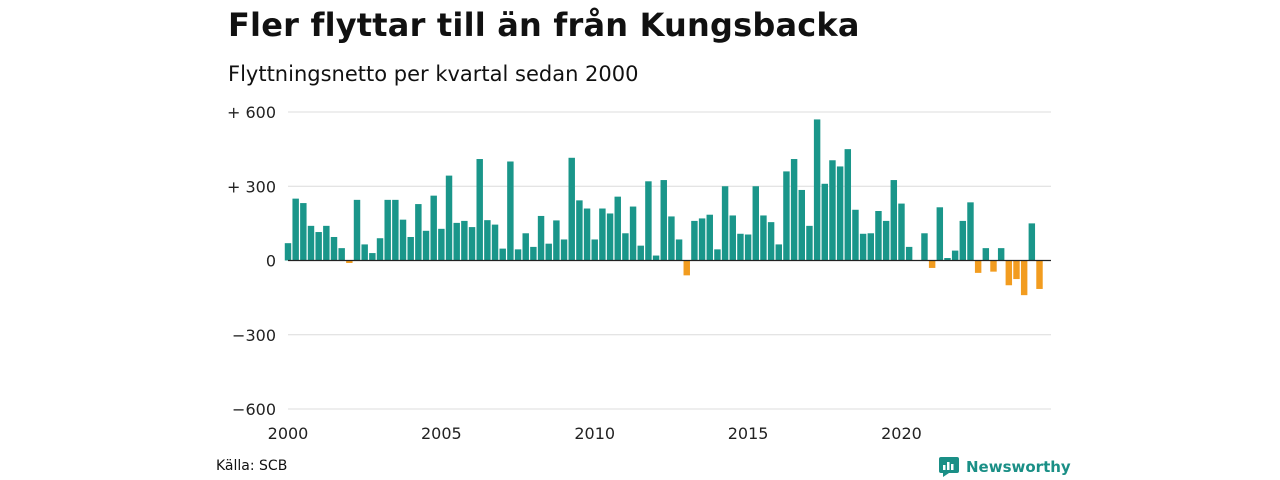 Image resolution: width=1280 pixels, height=480 pixels. I want to click on newsworthy-brand: Newsworthy, so click(1004, 467).